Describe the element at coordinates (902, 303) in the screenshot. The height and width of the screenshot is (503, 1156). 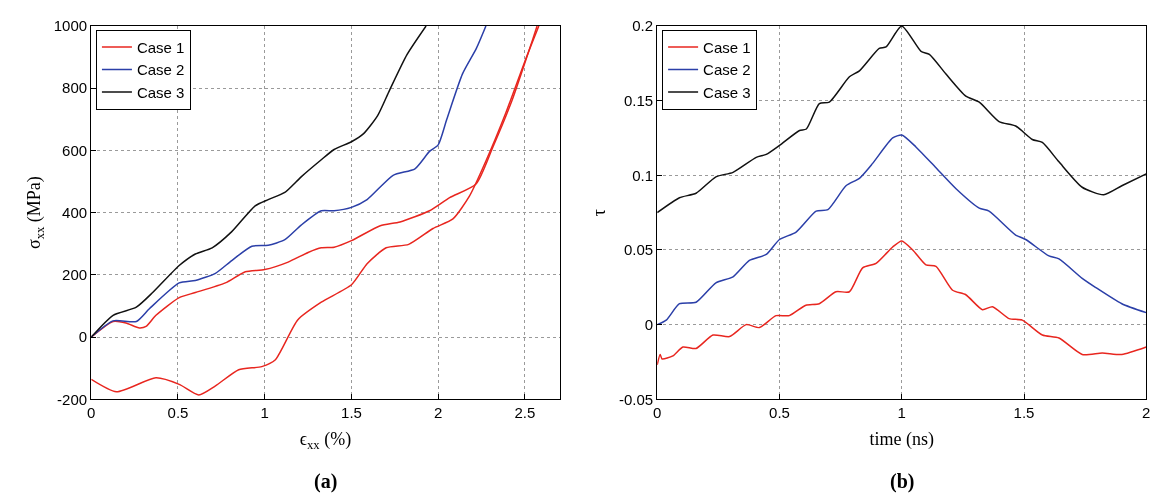
I see `line-series` at that location.